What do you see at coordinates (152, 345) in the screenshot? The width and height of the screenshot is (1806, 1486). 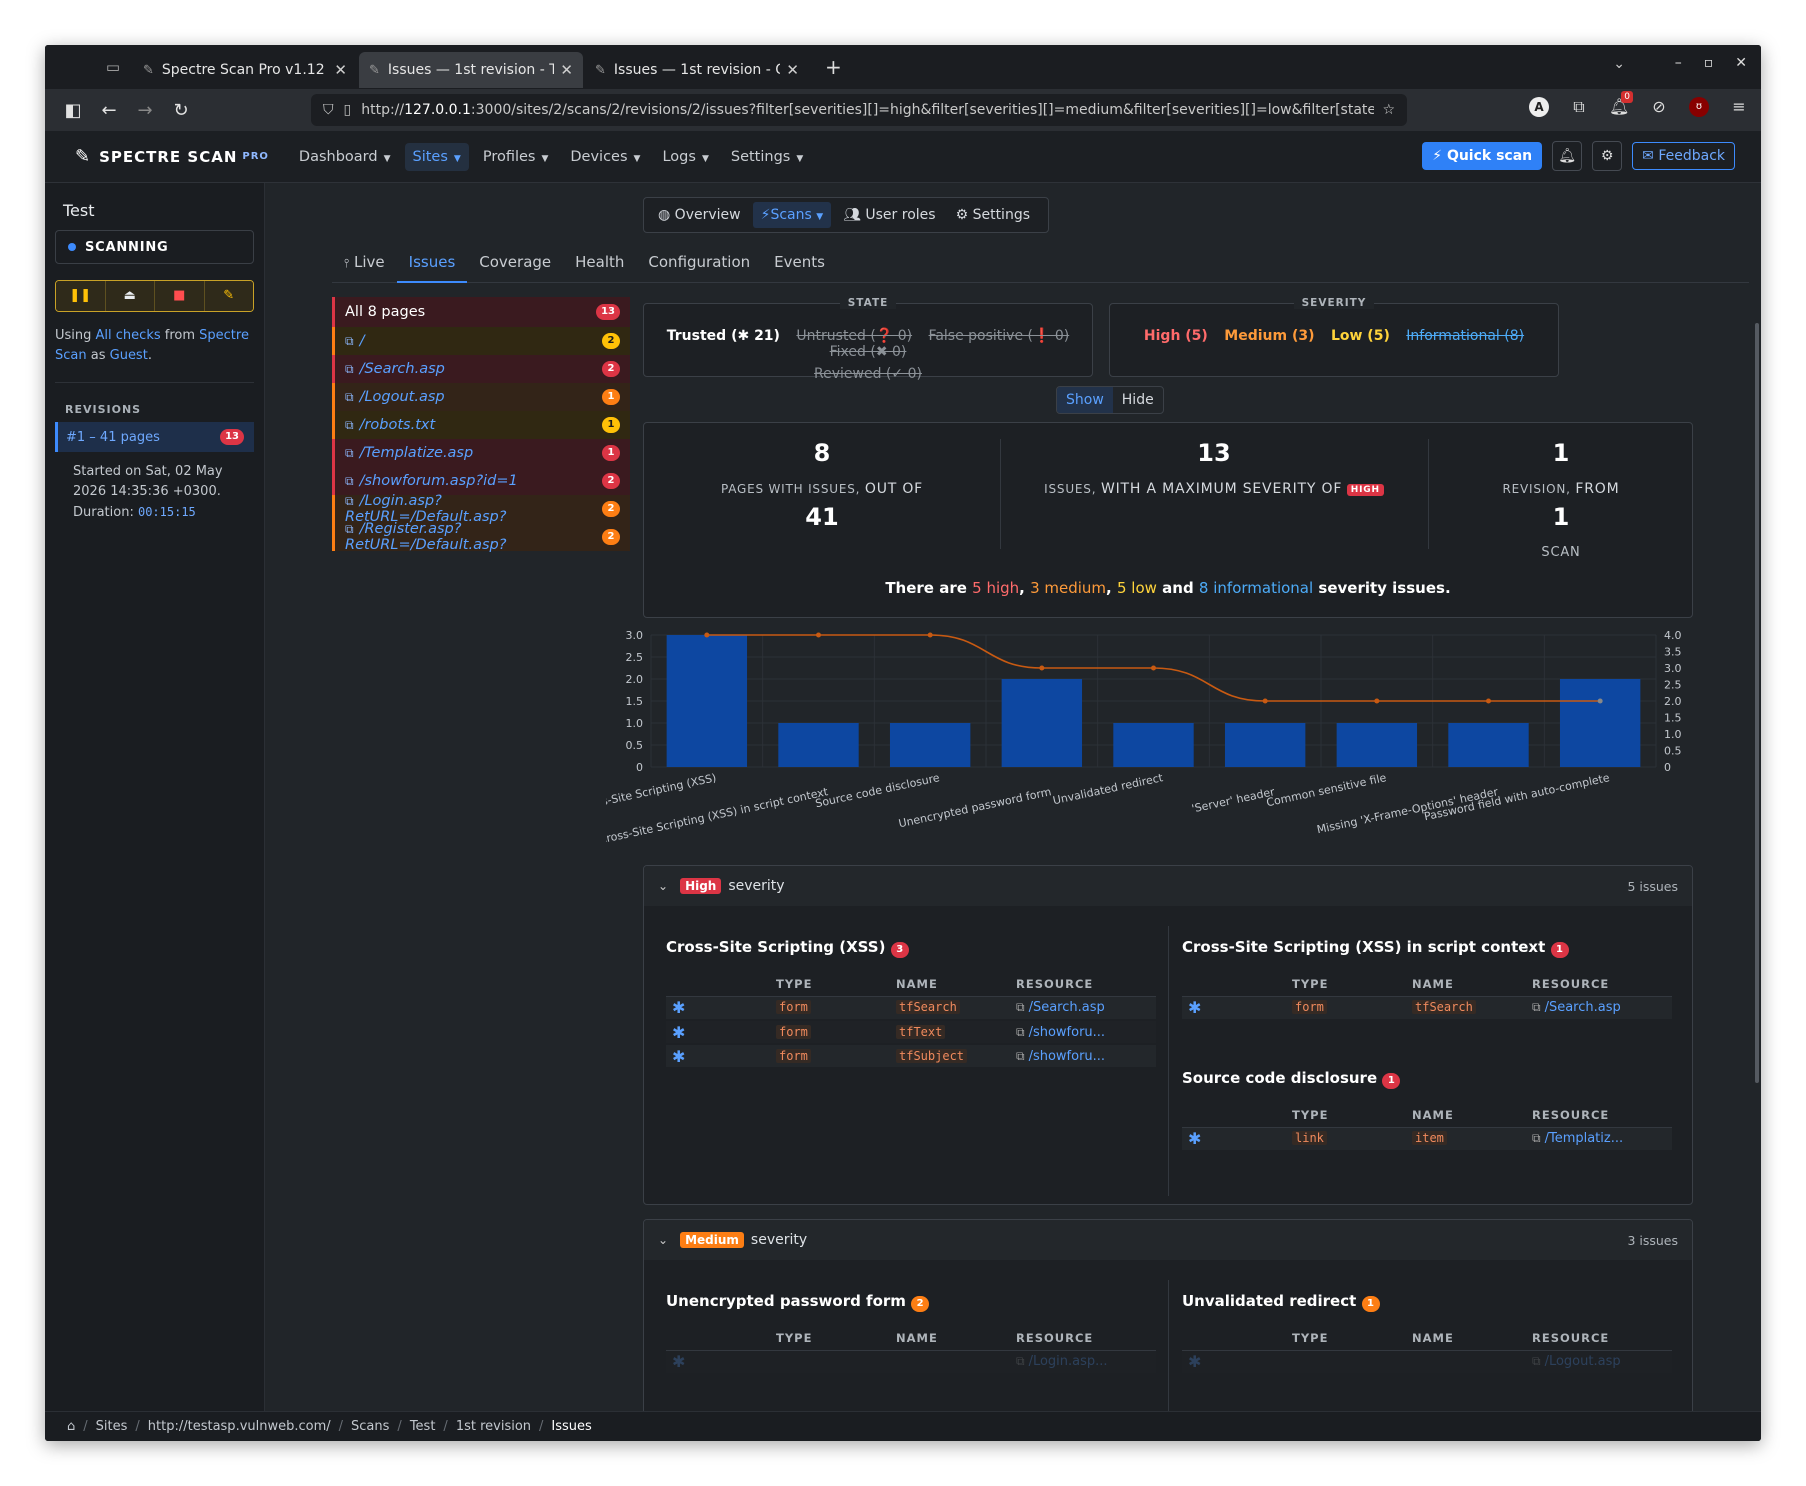 I see `profile-link: Spectre Scan` at bounding box center [152, 345].